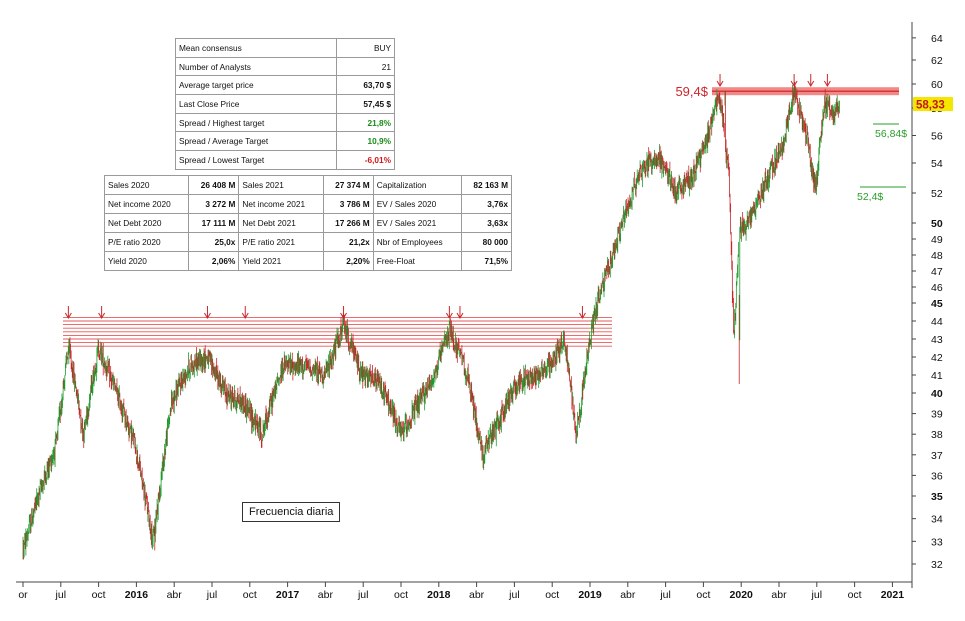  Describe the element at coordinates (146, 223) in the screenshot. I see `fundamentals-label: Net Debt 2020` at that location.